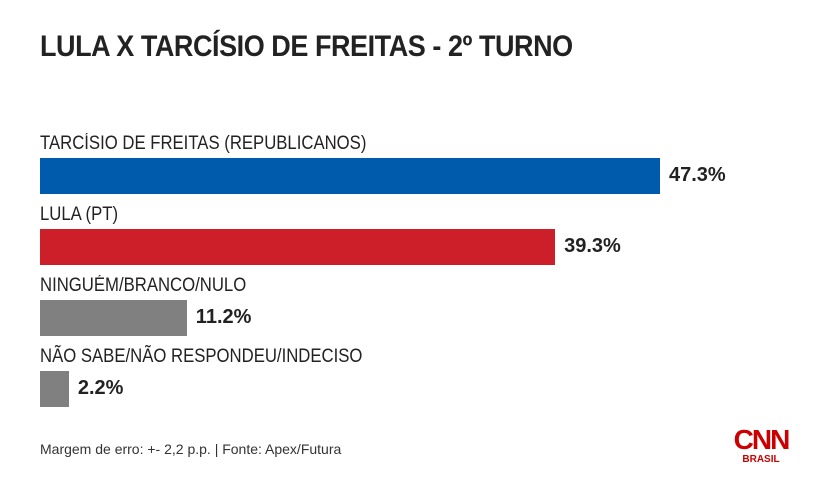 The image size is (827, 489). What do you see at coordinates (100, 388) in the screenshot?
I see `value-label: 2.2%` at bounding box center [100, 388].